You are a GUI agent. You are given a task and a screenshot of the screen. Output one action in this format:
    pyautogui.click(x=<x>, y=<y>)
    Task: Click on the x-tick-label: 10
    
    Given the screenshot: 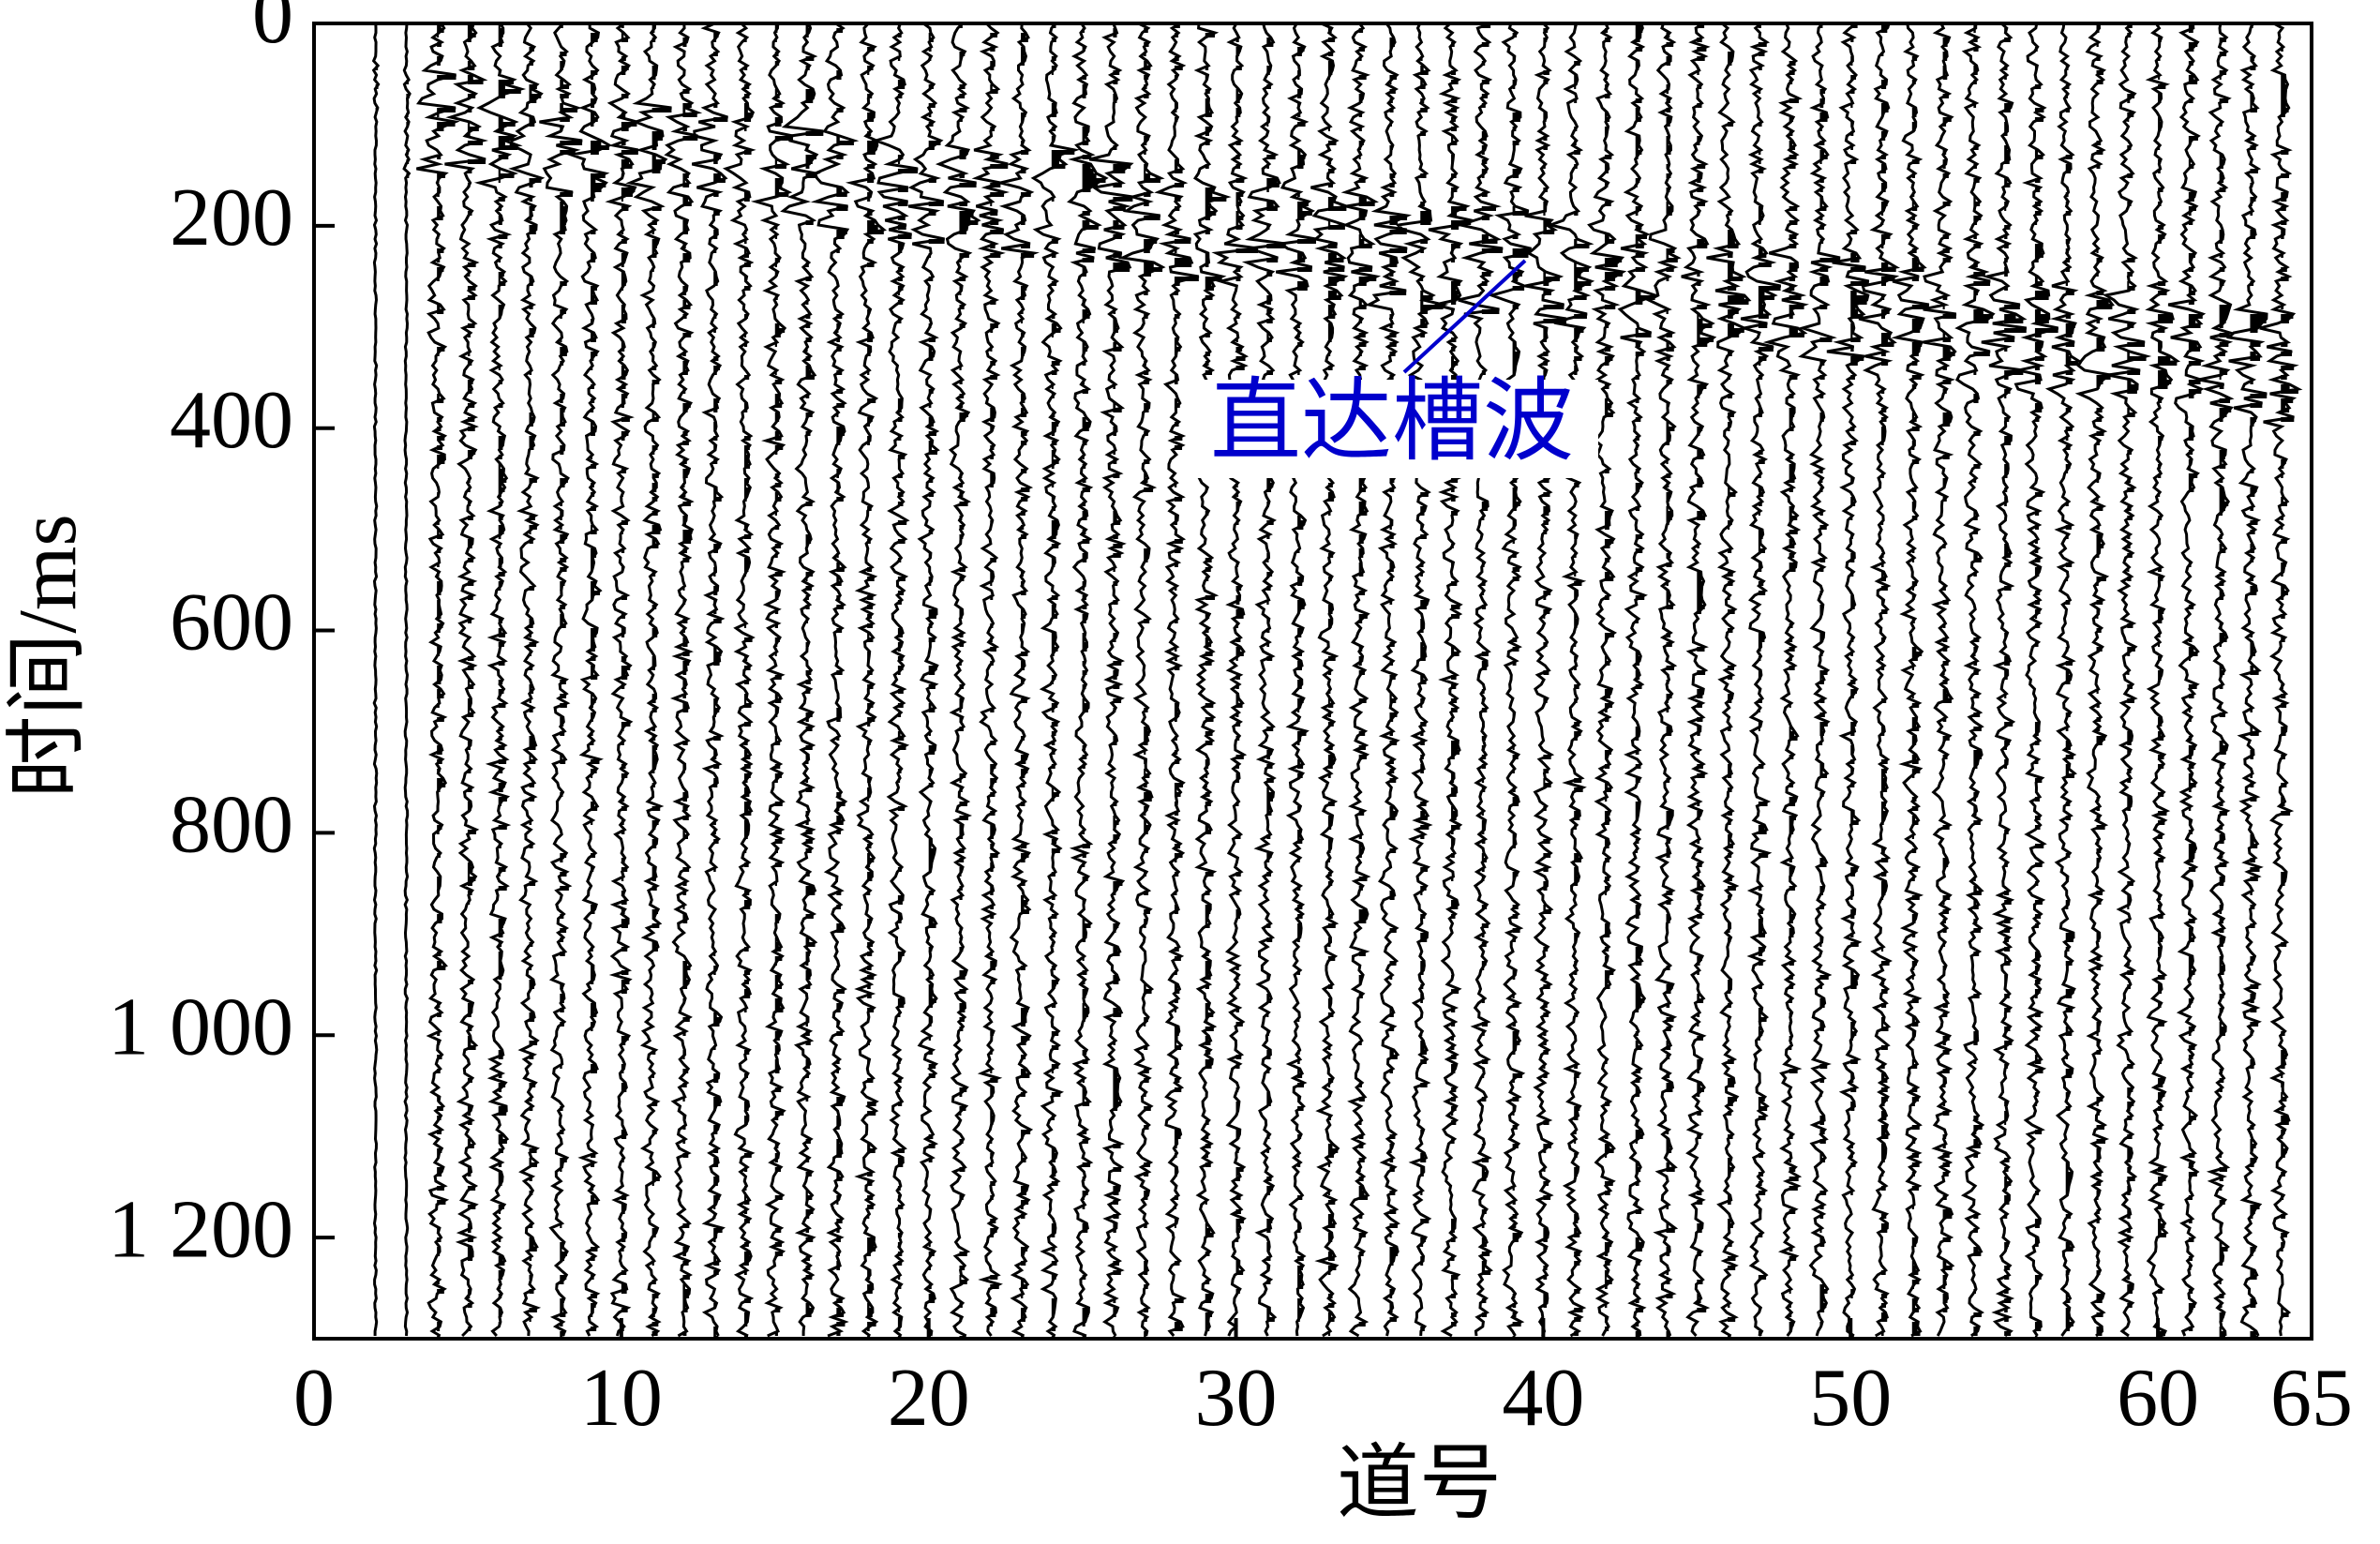 What is the action you would take?
    pyautogui.click(x=621, y=1398)
    